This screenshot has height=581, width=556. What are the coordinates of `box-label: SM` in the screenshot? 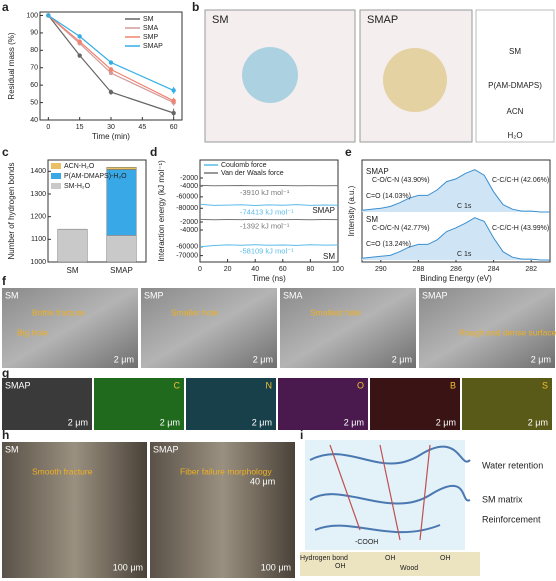 It's located at (220, 20).